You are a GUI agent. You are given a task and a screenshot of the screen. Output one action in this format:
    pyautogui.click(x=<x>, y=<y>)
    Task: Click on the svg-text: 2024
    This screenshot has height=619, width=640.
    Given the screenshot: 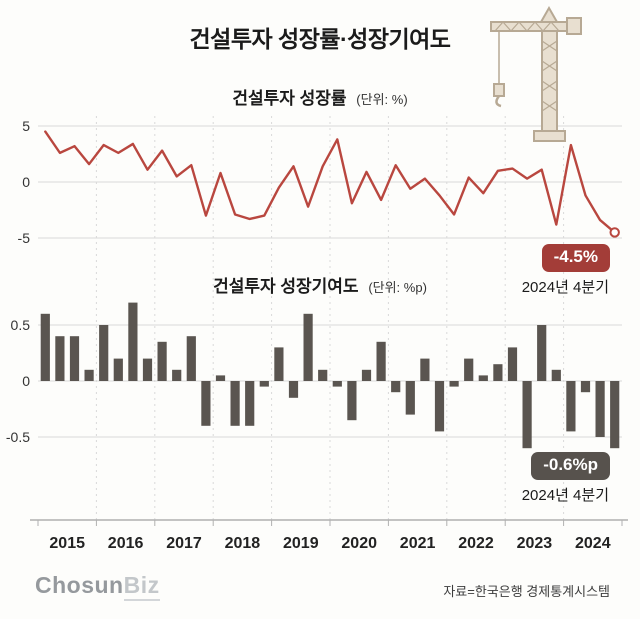 What is the action you would take?
    pyautogui.click(x=593, y=543)
    